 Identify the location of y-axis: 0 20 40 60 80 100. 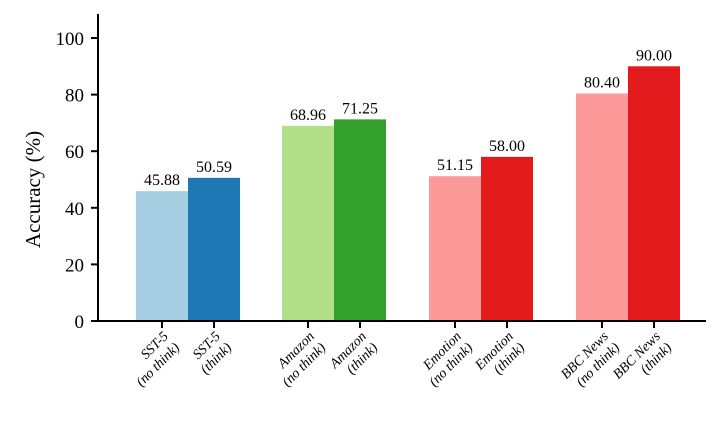
(77, 173).